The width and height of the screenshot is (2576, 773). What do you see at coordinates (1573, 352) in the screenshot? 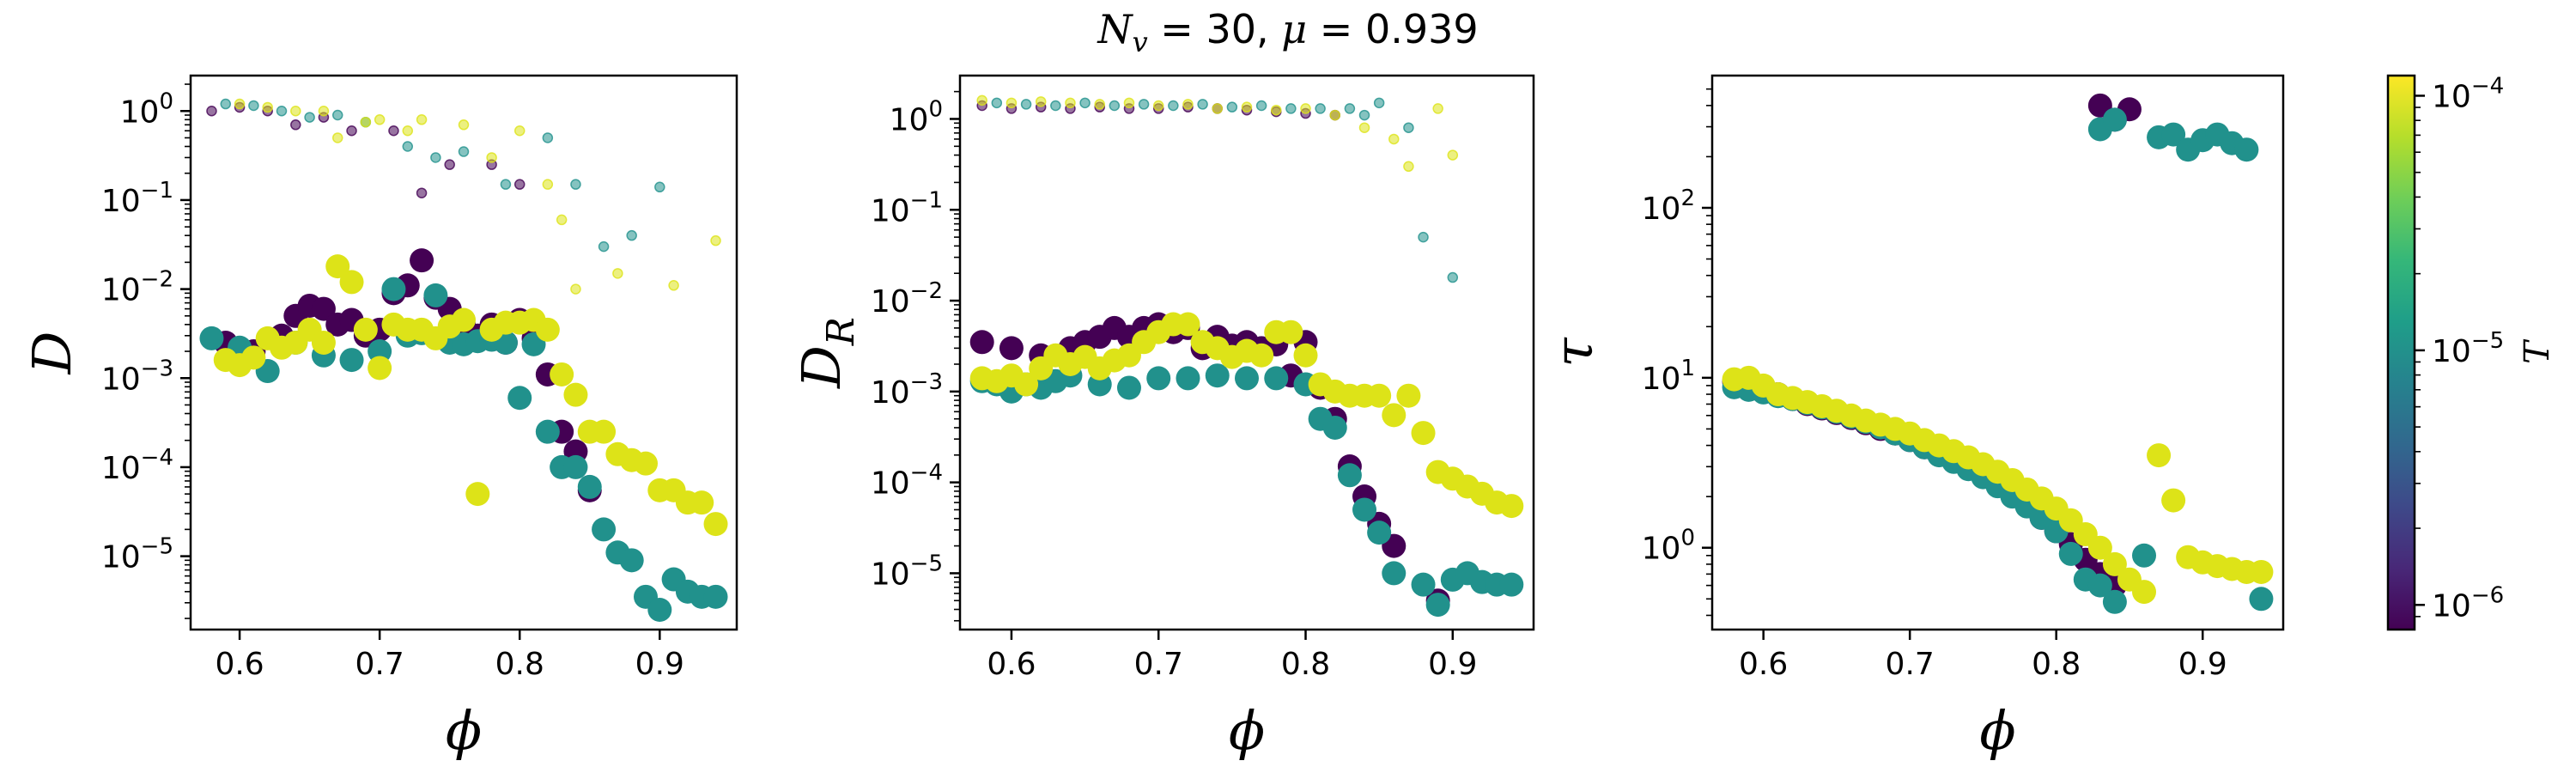
I see `y-axis-label: τ` at bounding box center [1573, 352].